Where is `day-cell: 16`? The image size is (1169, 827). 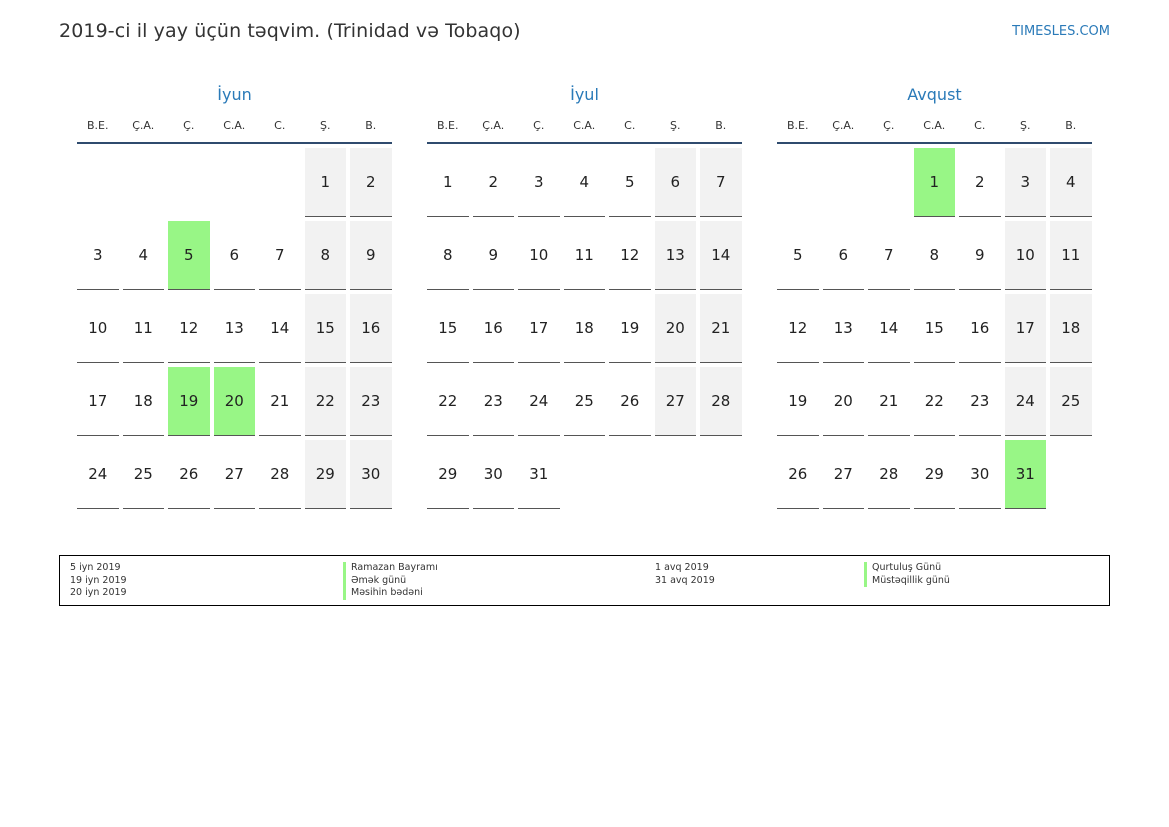 day-cell: 16 is located at coordinates (493, 328).